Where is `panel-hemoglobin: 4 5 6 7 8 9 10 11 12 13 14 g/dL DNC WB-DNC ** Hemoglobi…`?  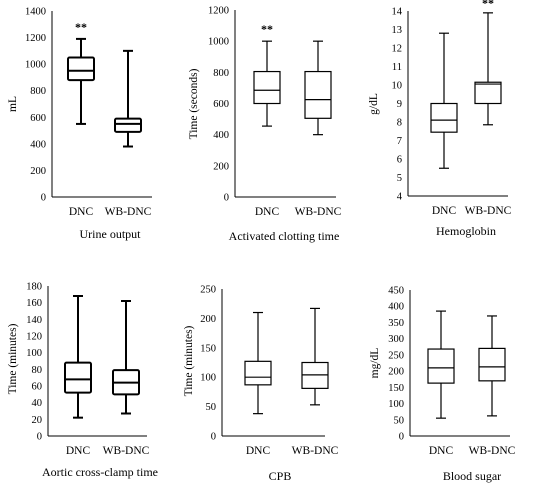 panel-hemoglobin: 4 5 6 7 8 9 10 11 12 13 14 g/dL DNC WB-DNC ** Hemoglobi… is located at coordinates (440, 119).